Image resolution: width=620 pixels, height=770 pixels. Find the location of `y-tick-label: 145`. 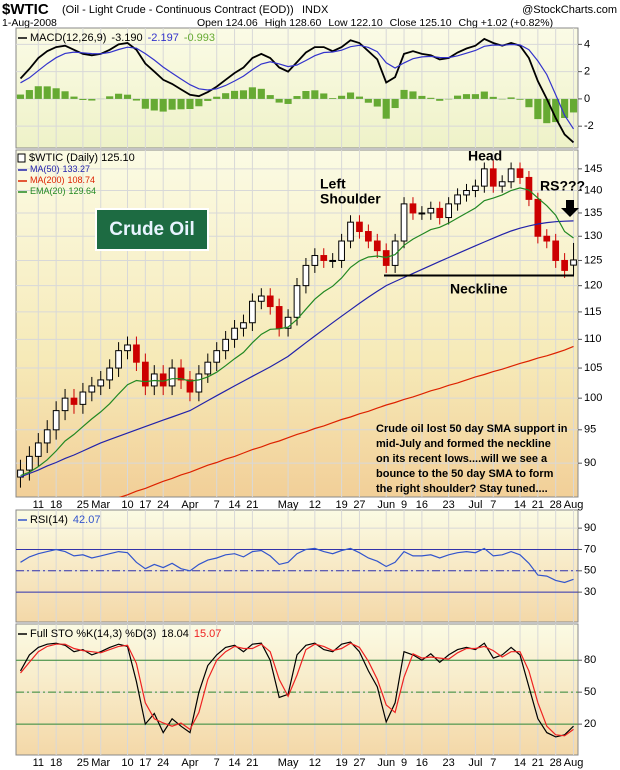

y-tick-label: 145 is located at coordinates (593, 169).